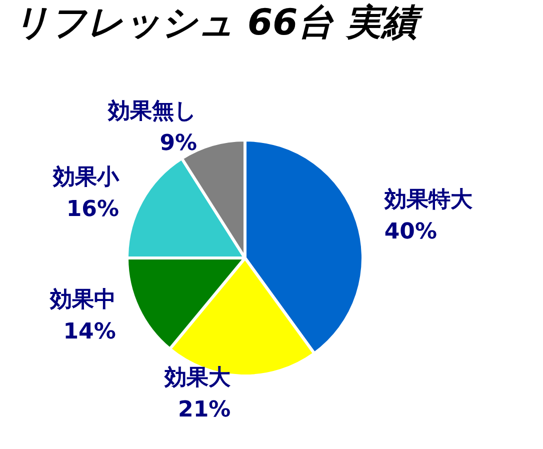 Image resolution: width=543 pixels, height=449 pixels. Describe the element at coordinates (89, 331) in the screenshot. I see `data-label: 14%` at that location.